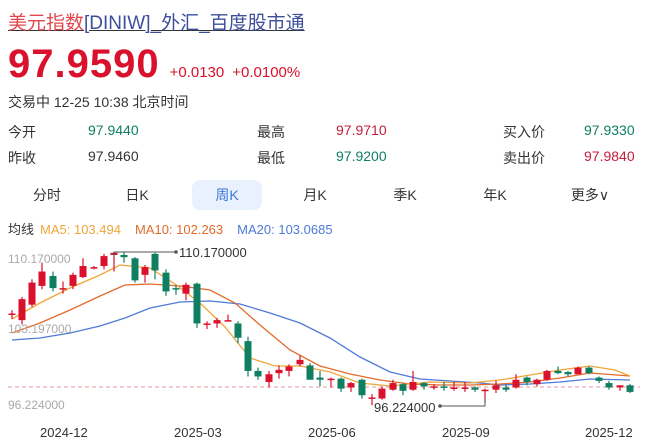  Describe the element at coordinates (332, 432) in the screenshot. I see `x-axis-label-2025-06: 2025-06` at that location.